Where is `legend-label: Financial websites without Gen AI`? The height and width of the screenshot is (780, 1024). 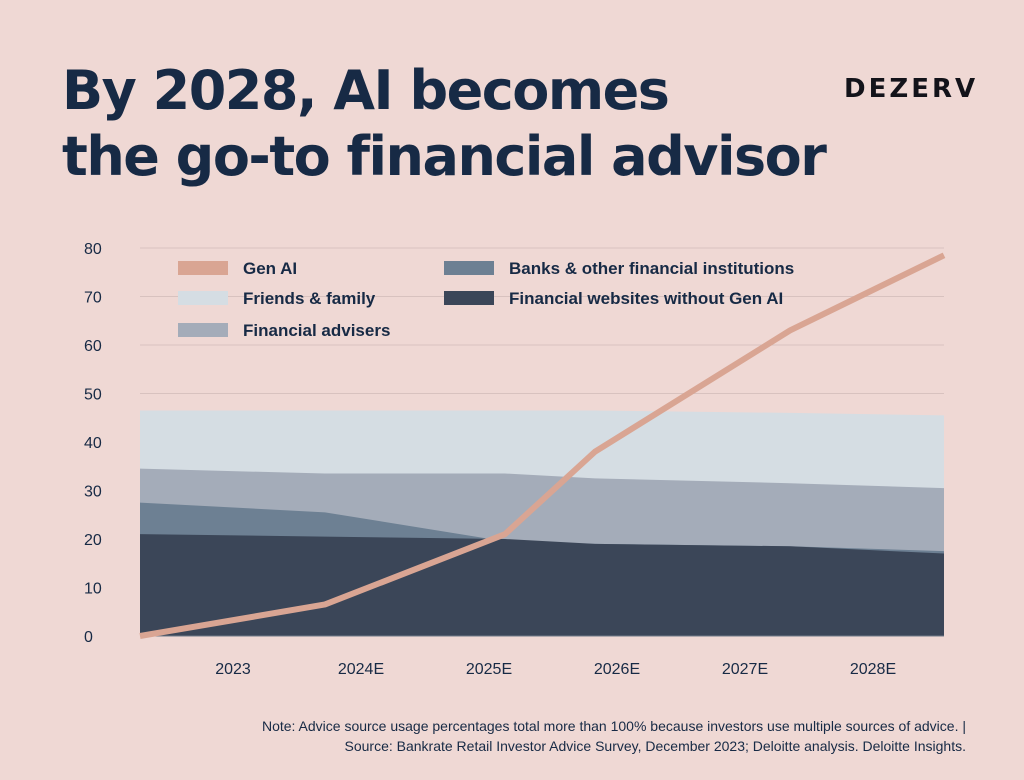 legend-label: Financial websites without Gen AI is located at coordinates (646, 298).